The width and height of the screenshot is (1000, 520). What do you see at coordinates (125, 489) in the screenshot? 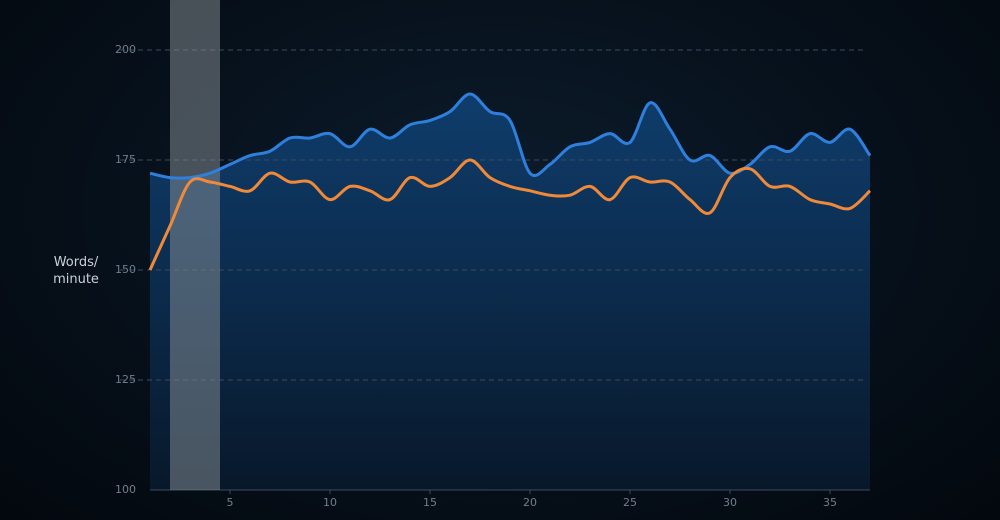
I see `y-tick-label: 100` at bounding box center [125, 489].